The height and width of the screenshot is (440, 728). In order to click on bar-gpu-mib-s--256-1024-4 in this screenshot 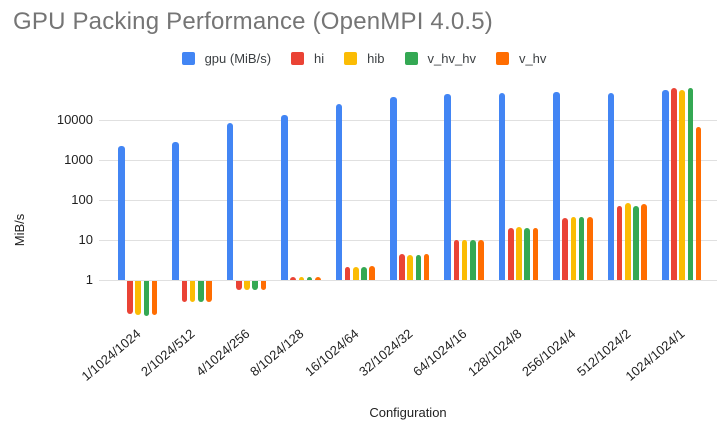, I will do `click(556, 186)`.